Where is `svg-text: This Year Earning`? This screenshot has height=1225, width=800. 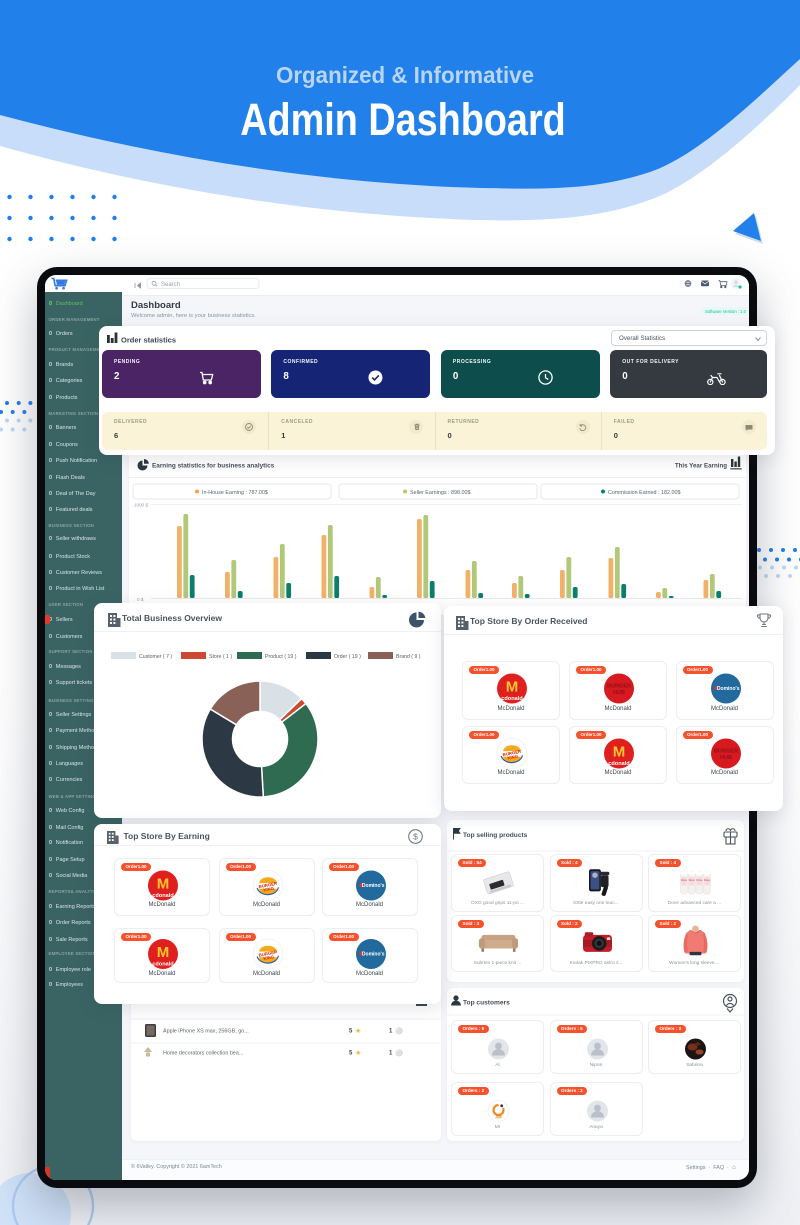 svg-text: This Year Earning is located at coordinates (701, 466).